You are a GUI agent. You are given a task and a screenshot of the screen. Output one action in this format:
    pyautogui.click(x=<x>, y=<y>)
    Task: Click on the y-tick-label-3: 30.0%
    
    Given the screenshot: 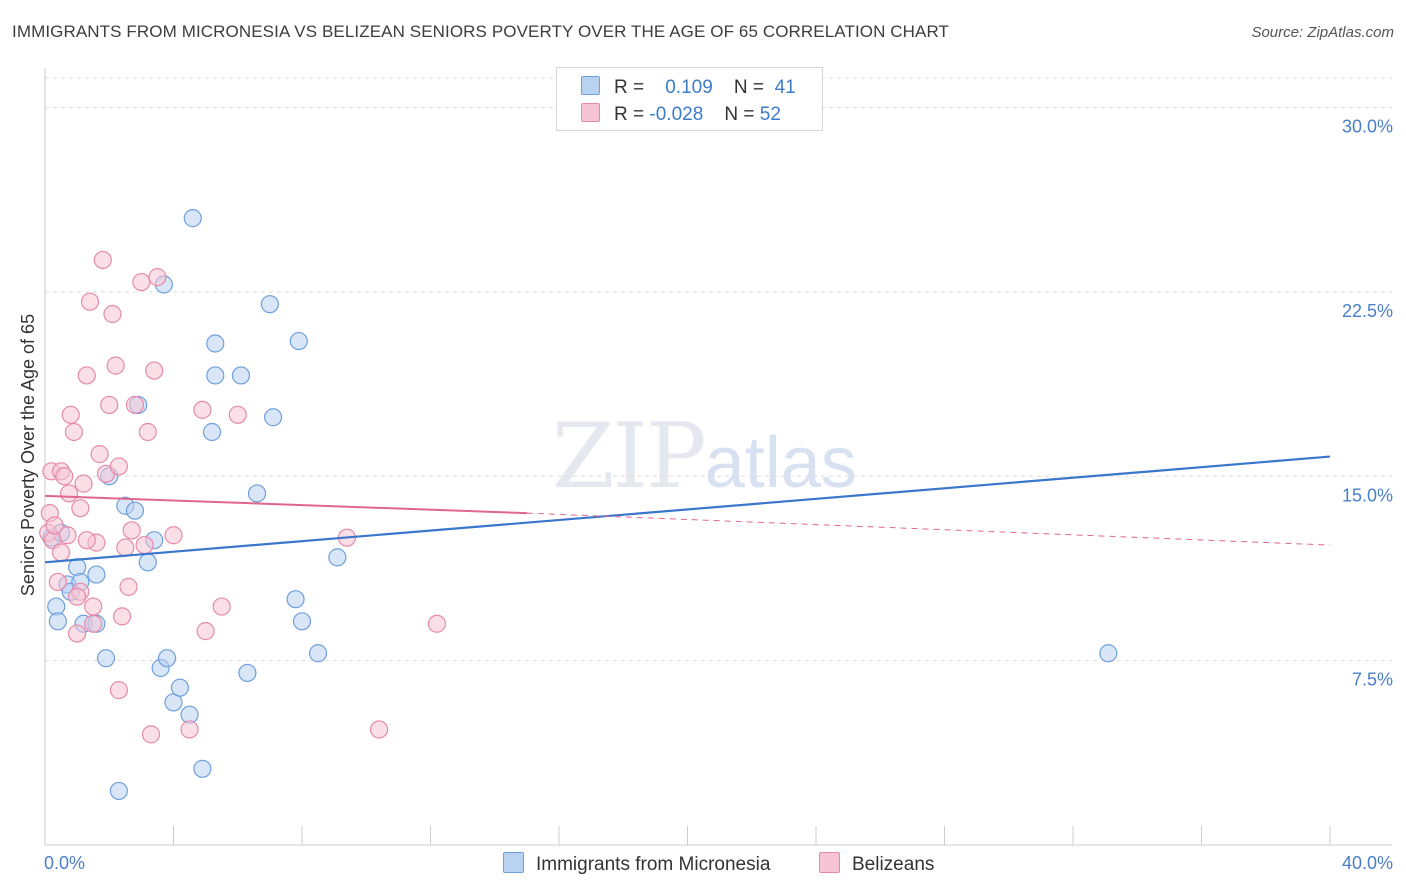 What is the action you would take?
    pyautogui.click(x=1367, y=127)
    